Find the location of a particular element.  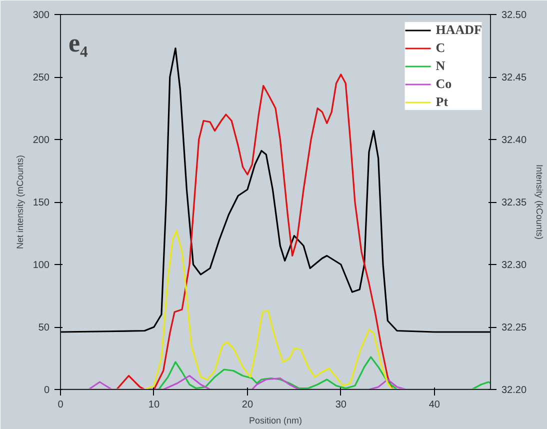

x-tick-label: 20 is located at coordinates (248, 405).